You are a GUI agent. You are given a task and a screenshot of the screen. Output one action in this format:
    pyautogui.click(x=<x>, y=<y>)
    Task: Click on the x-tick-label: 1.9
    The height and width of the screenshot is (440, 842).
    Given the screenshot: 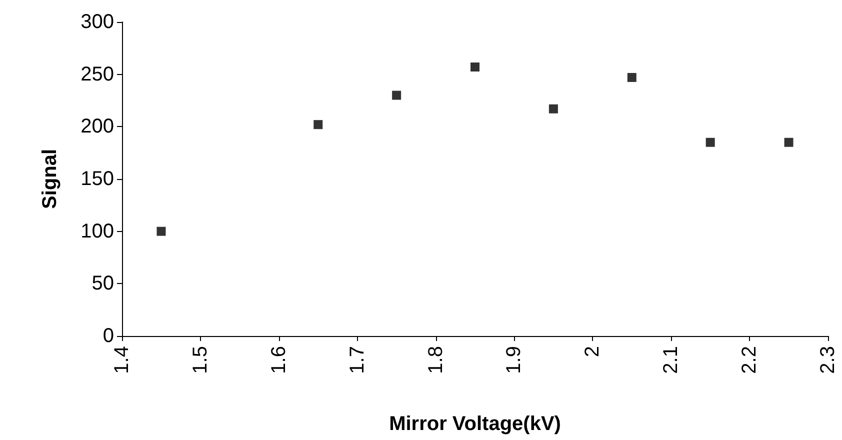 What is the action you would take?
    pyautogui.click(x=514, y=360)
    